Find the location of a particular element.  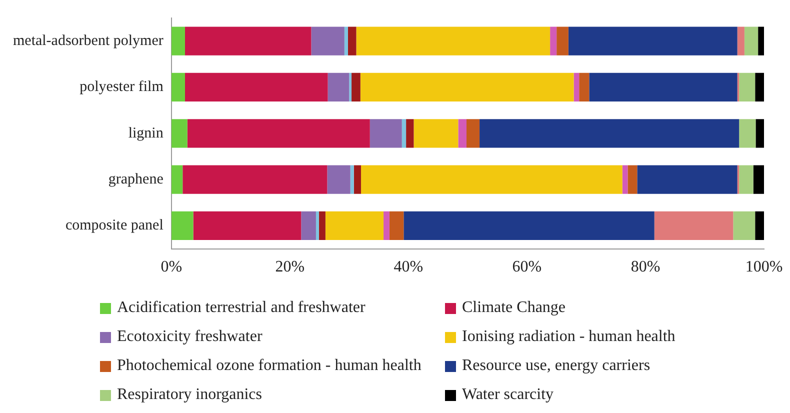

legend-label: Acidification terrestrial and freshwater is located at coordinates (241, 308).